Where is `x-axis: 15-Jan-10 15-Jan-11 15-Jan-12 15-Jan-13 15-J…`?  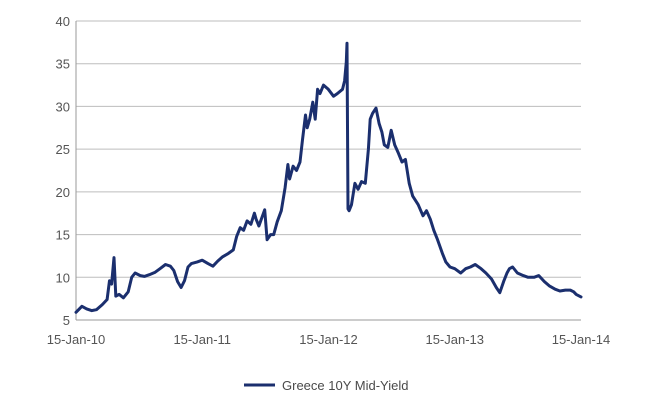 x-axis: 15-Jan-10 15-Jan-11 15-Jan-12 15-Jan-13 15-J… is located at coordinates (329, 333).